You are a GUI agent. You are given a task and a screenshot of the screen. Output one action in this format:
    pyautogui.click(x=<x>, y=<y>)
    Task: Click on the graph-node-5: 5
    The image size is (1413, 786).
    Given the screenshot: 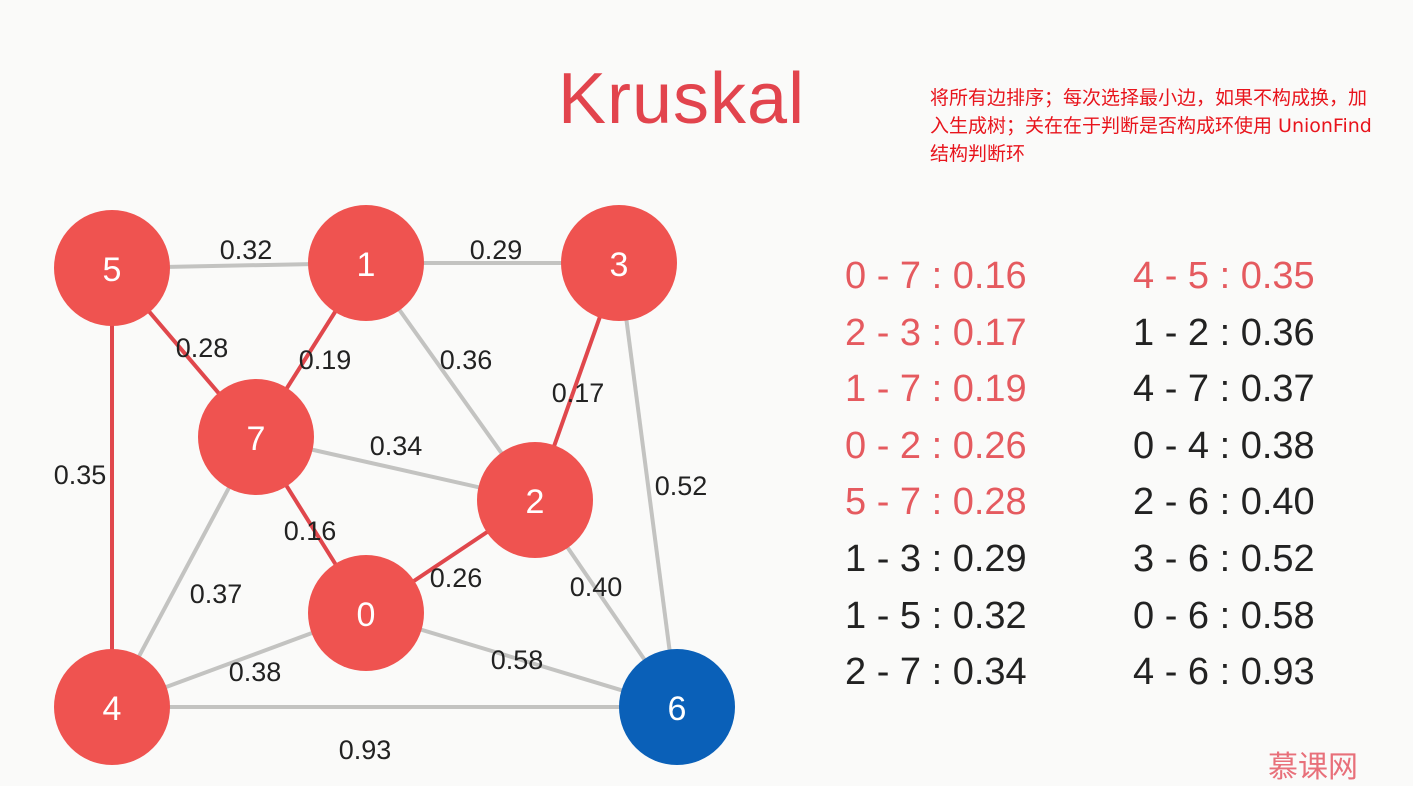 What is the action you would take?
    pyautogui.click(x=112, y=268)
    